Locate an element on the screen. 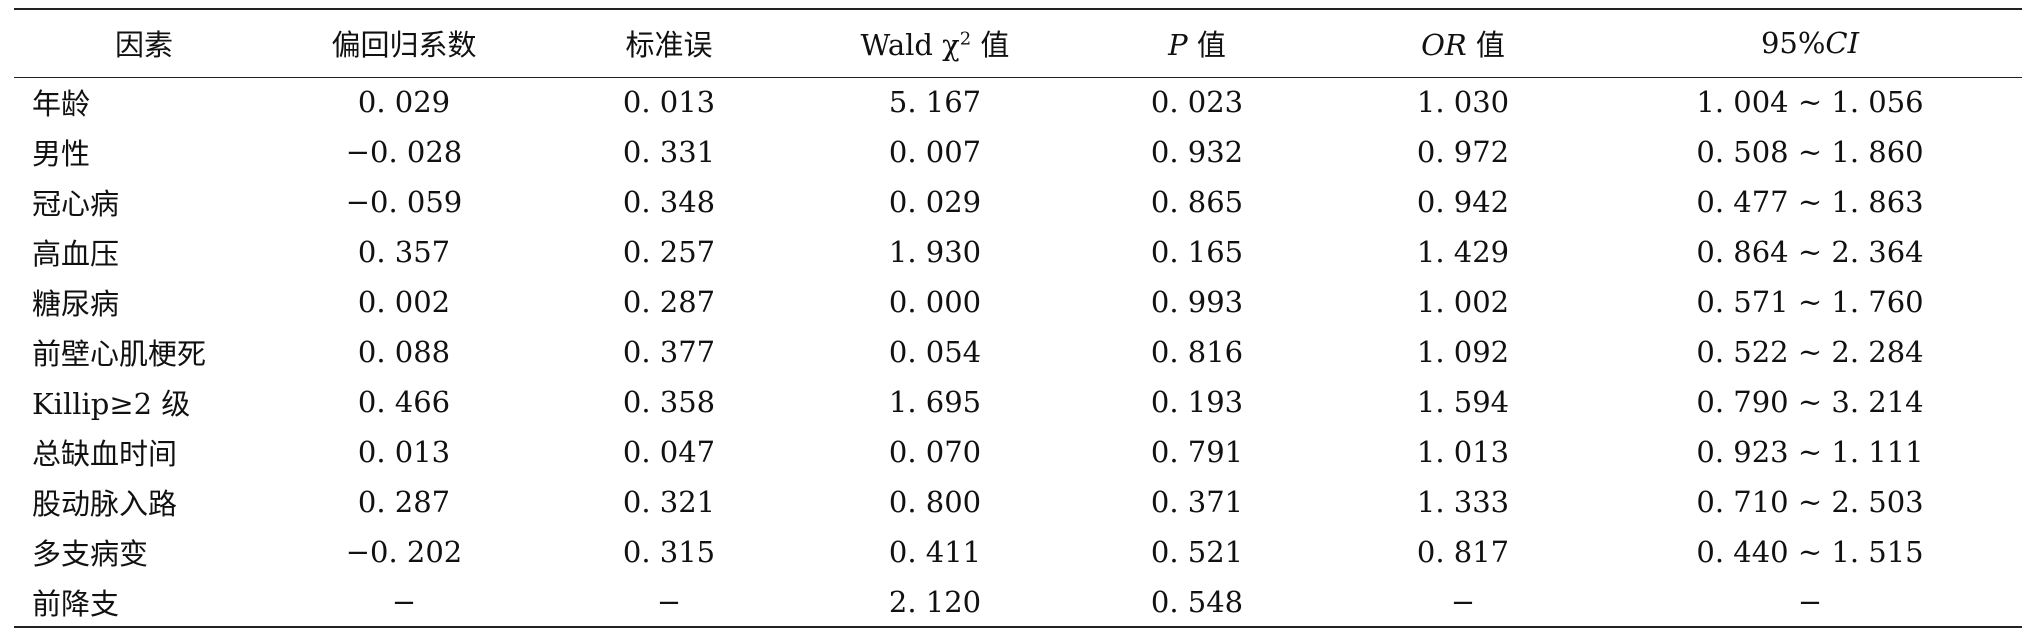 The height and width of the screenshot is (628, 2032). cell-coefficient: 0. 013 is located at coordinates (404, 452).